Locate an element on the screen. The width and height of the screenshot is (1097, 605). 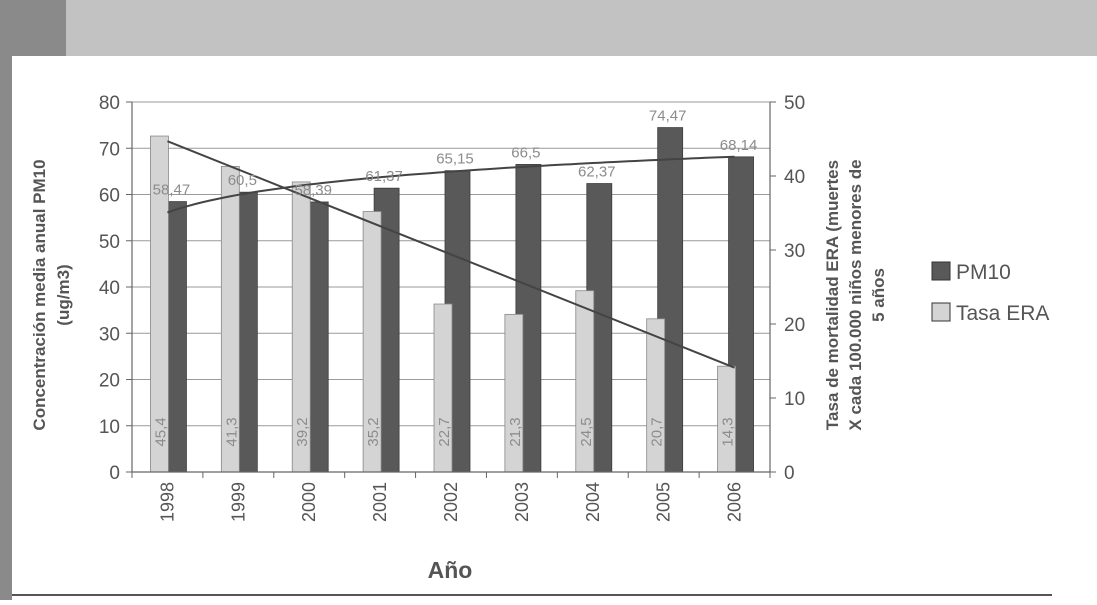
data-label-tasa-era: 14,3 is located at coordinates (728, 431).